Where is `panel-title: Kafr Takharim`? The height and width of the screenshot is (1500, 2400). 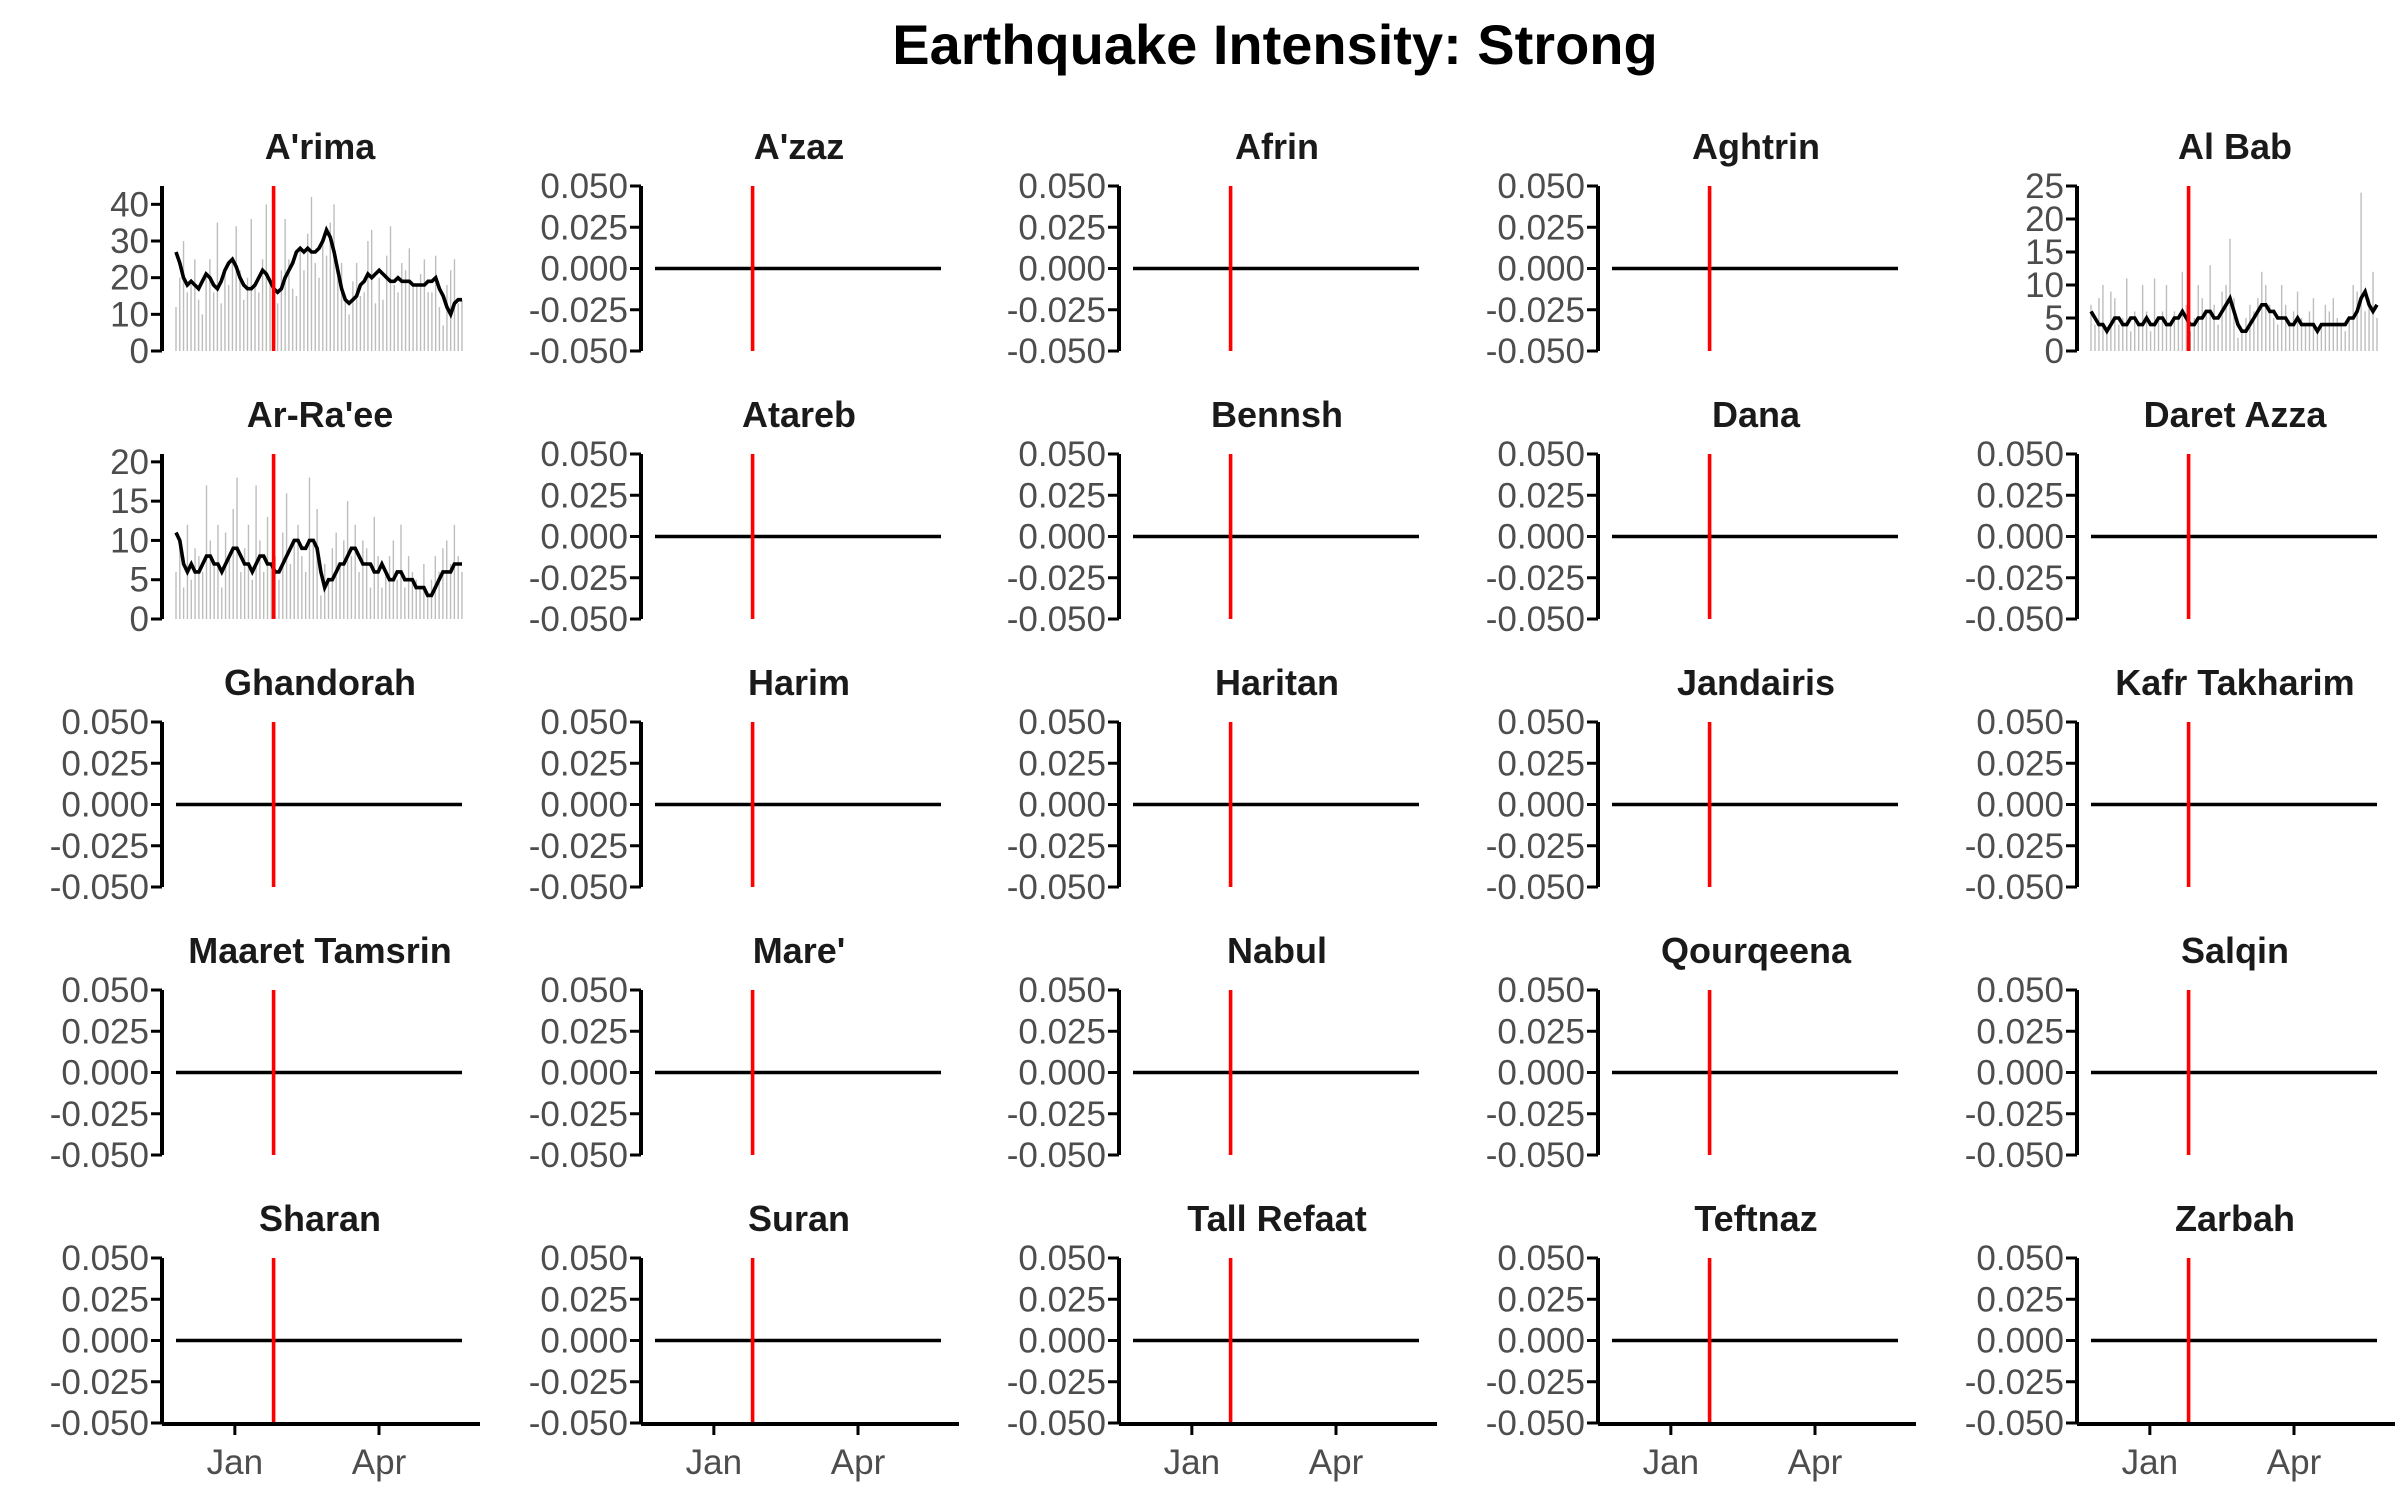 panel-title: Kafr Takharim is located at coordinates (2234, 682).